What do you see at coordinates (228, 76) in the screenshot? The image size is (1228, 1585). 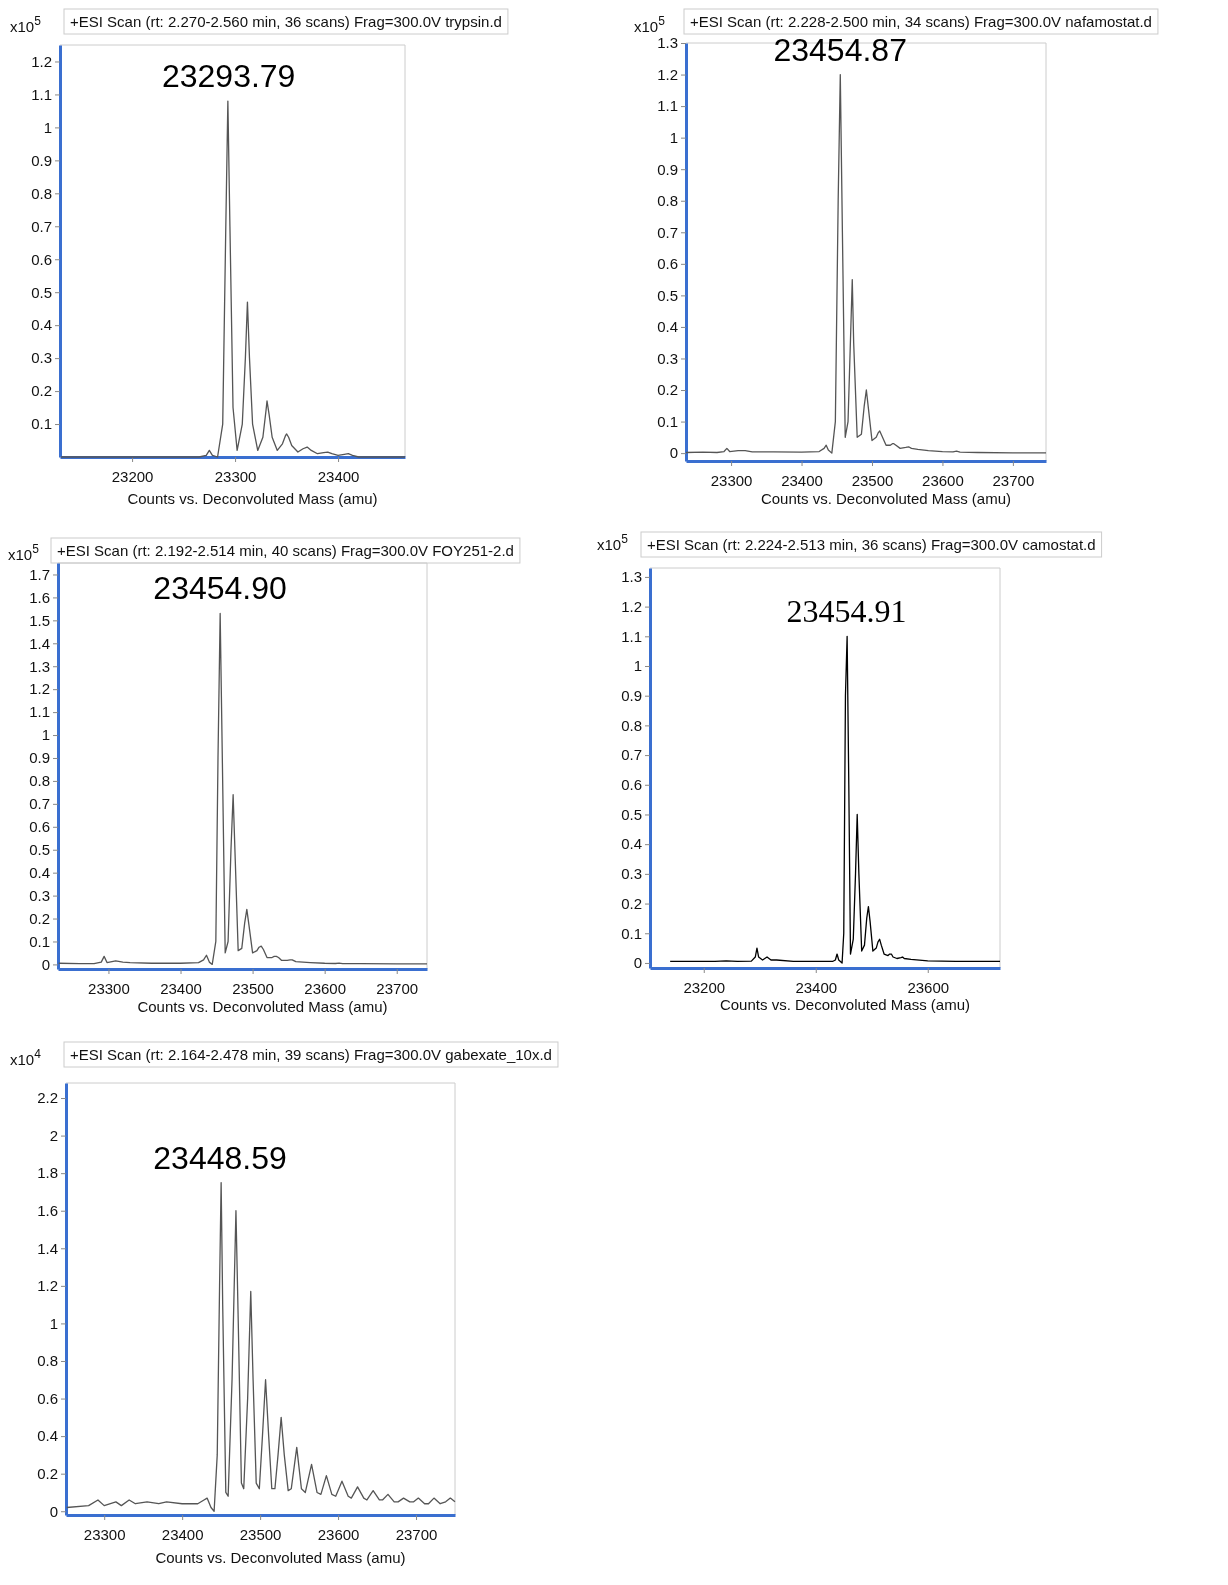 I see `annotation: 23293.79` at bounding box center [228, 76].